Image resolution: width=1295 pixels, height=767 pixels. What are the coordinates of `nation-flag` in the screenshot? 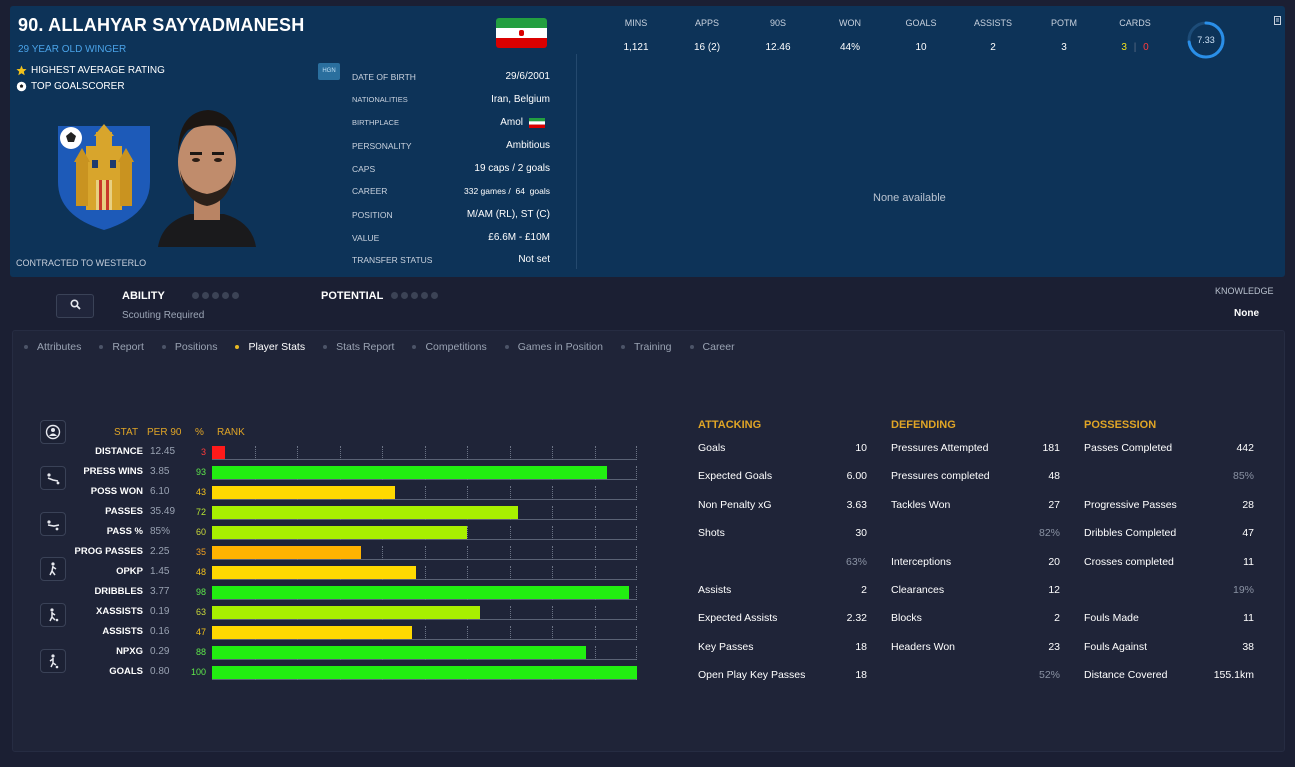 It's located at (521, 33).